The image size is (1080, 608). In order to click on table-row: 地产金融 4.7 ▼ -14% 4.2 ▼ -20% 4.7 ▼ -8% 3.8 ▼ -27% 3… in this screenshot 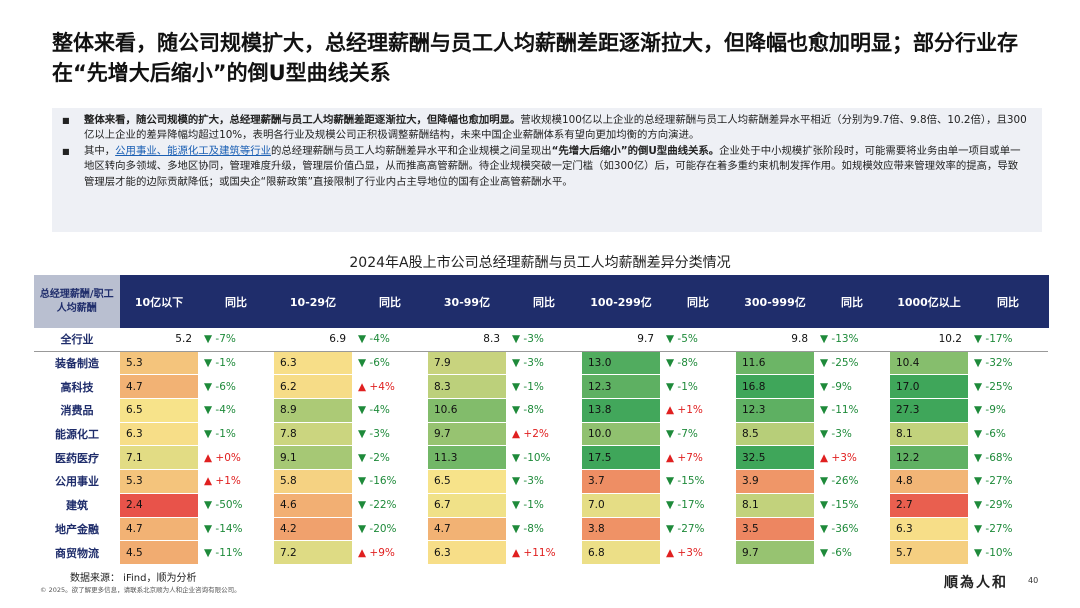, I will do `click(541, 529)`.